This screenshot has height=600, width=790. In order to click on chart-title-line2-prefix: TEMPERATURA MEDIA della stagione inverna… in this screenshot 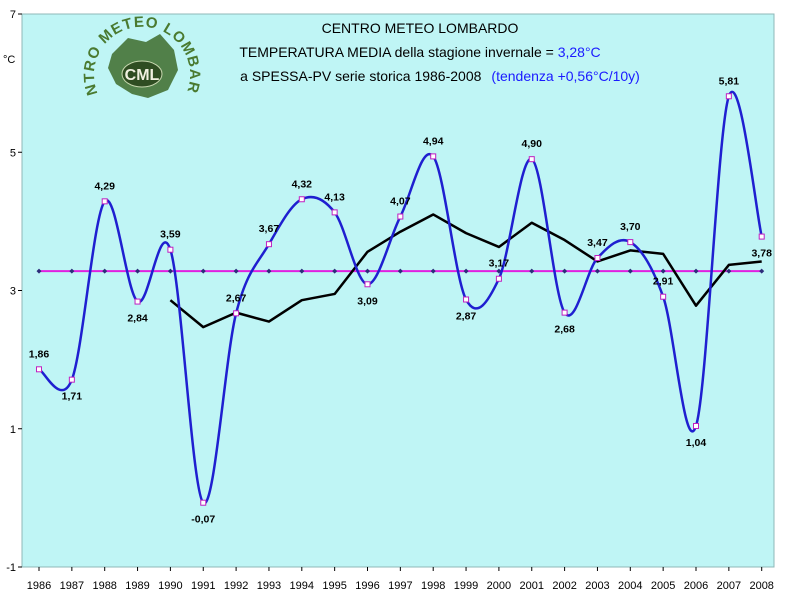, I will do `click(398, 52)`.